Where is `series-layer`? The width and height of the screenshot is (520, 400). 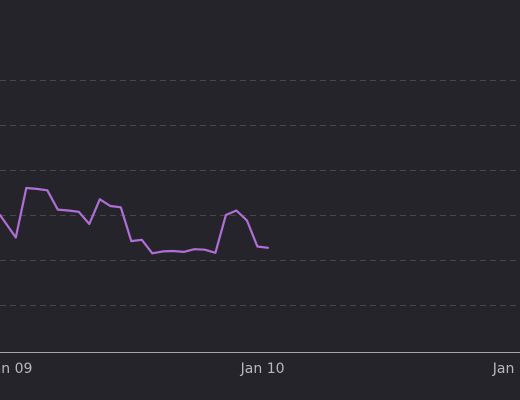
series-layer is located at coordinates (134, 220).